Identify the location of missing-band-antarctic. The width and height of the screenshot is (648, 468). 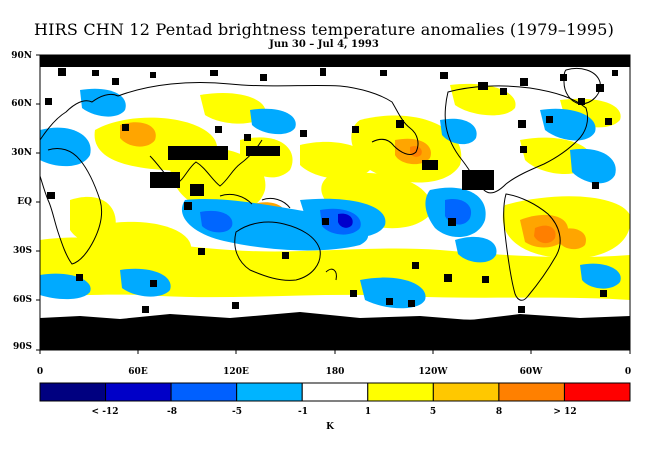
(335, 336).